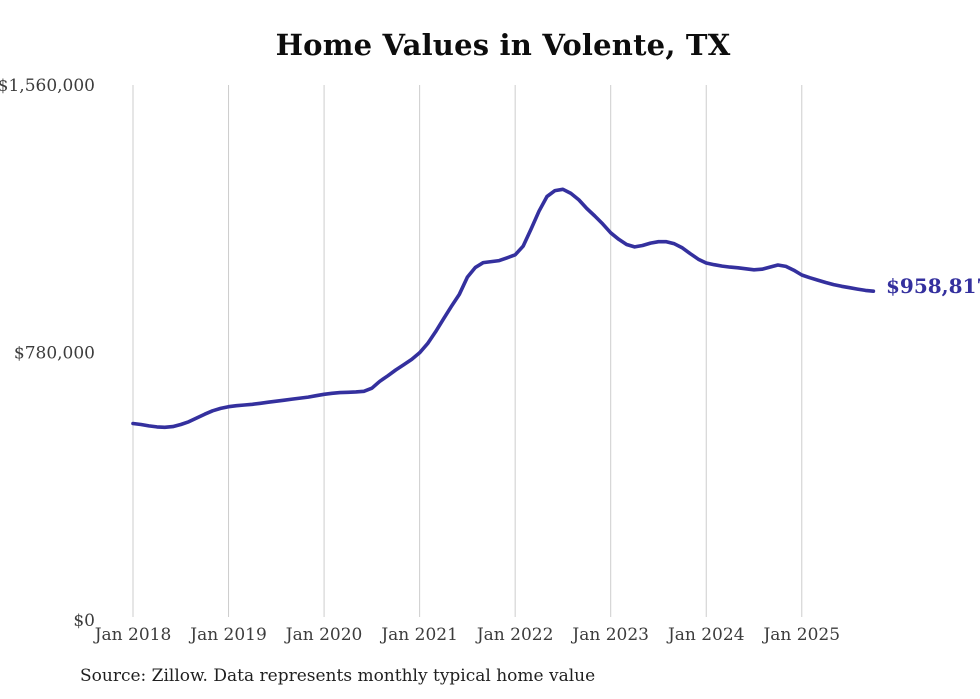 This screenshot has height=699, width=980. Describe the element at coordinates (933, 286) in the screenshot. I see `latest-value-label: $958,817` at that location.